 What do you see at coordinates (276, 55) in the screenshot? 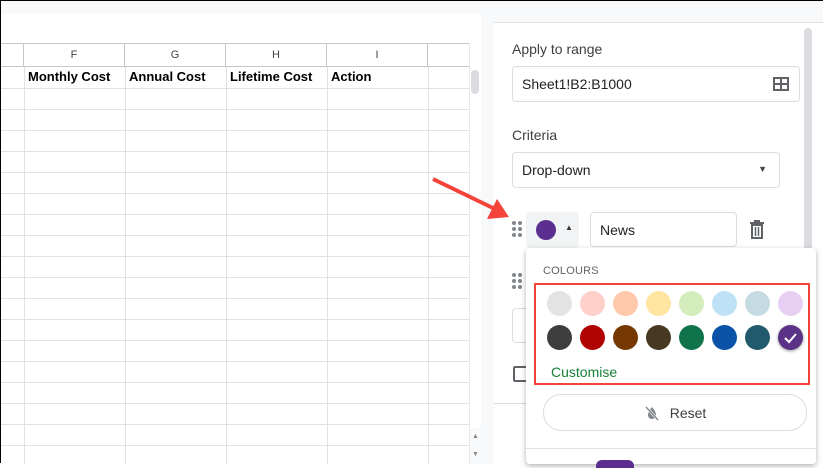
I see `column-header-H: H` at bounding box center [276, 55].